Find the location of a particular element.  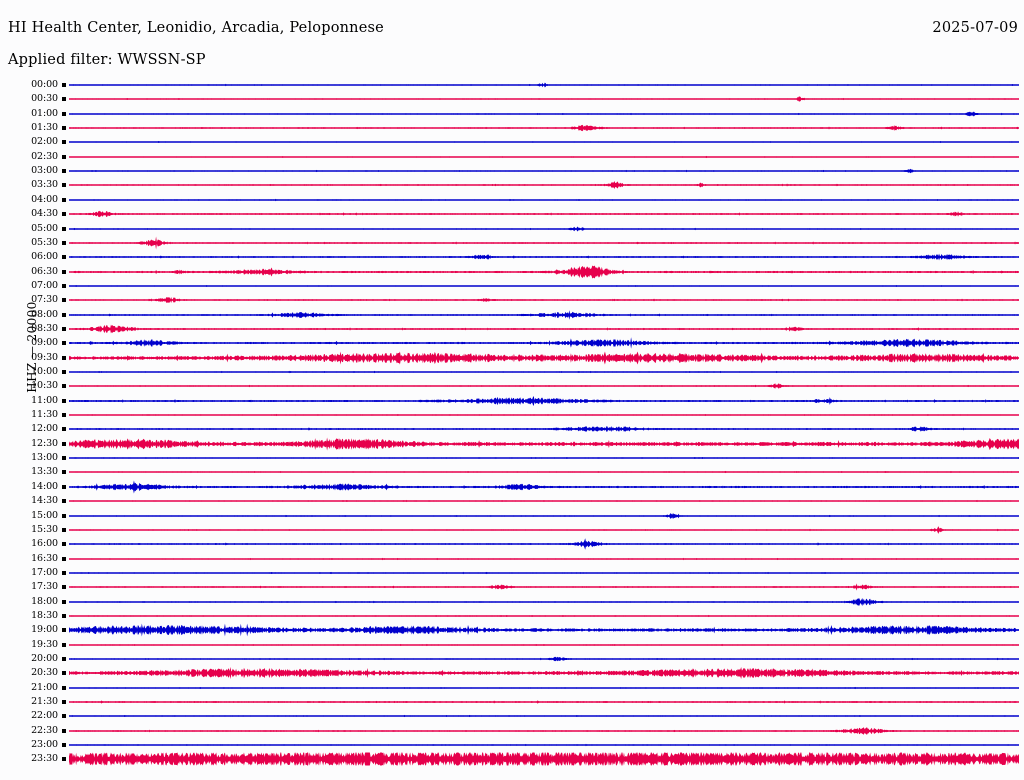

applied-filter-label: Applied filter: WWSSN-SP is located at coordinates (107, 60).